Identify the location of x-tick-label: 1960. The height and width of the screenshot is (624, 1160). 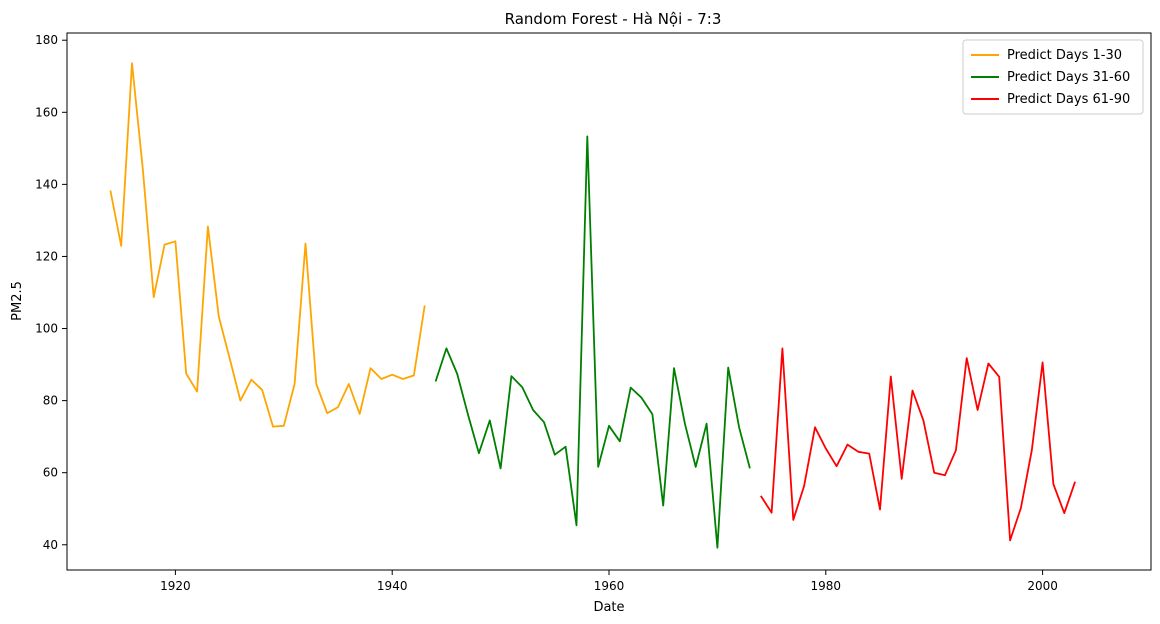
(609, 586).